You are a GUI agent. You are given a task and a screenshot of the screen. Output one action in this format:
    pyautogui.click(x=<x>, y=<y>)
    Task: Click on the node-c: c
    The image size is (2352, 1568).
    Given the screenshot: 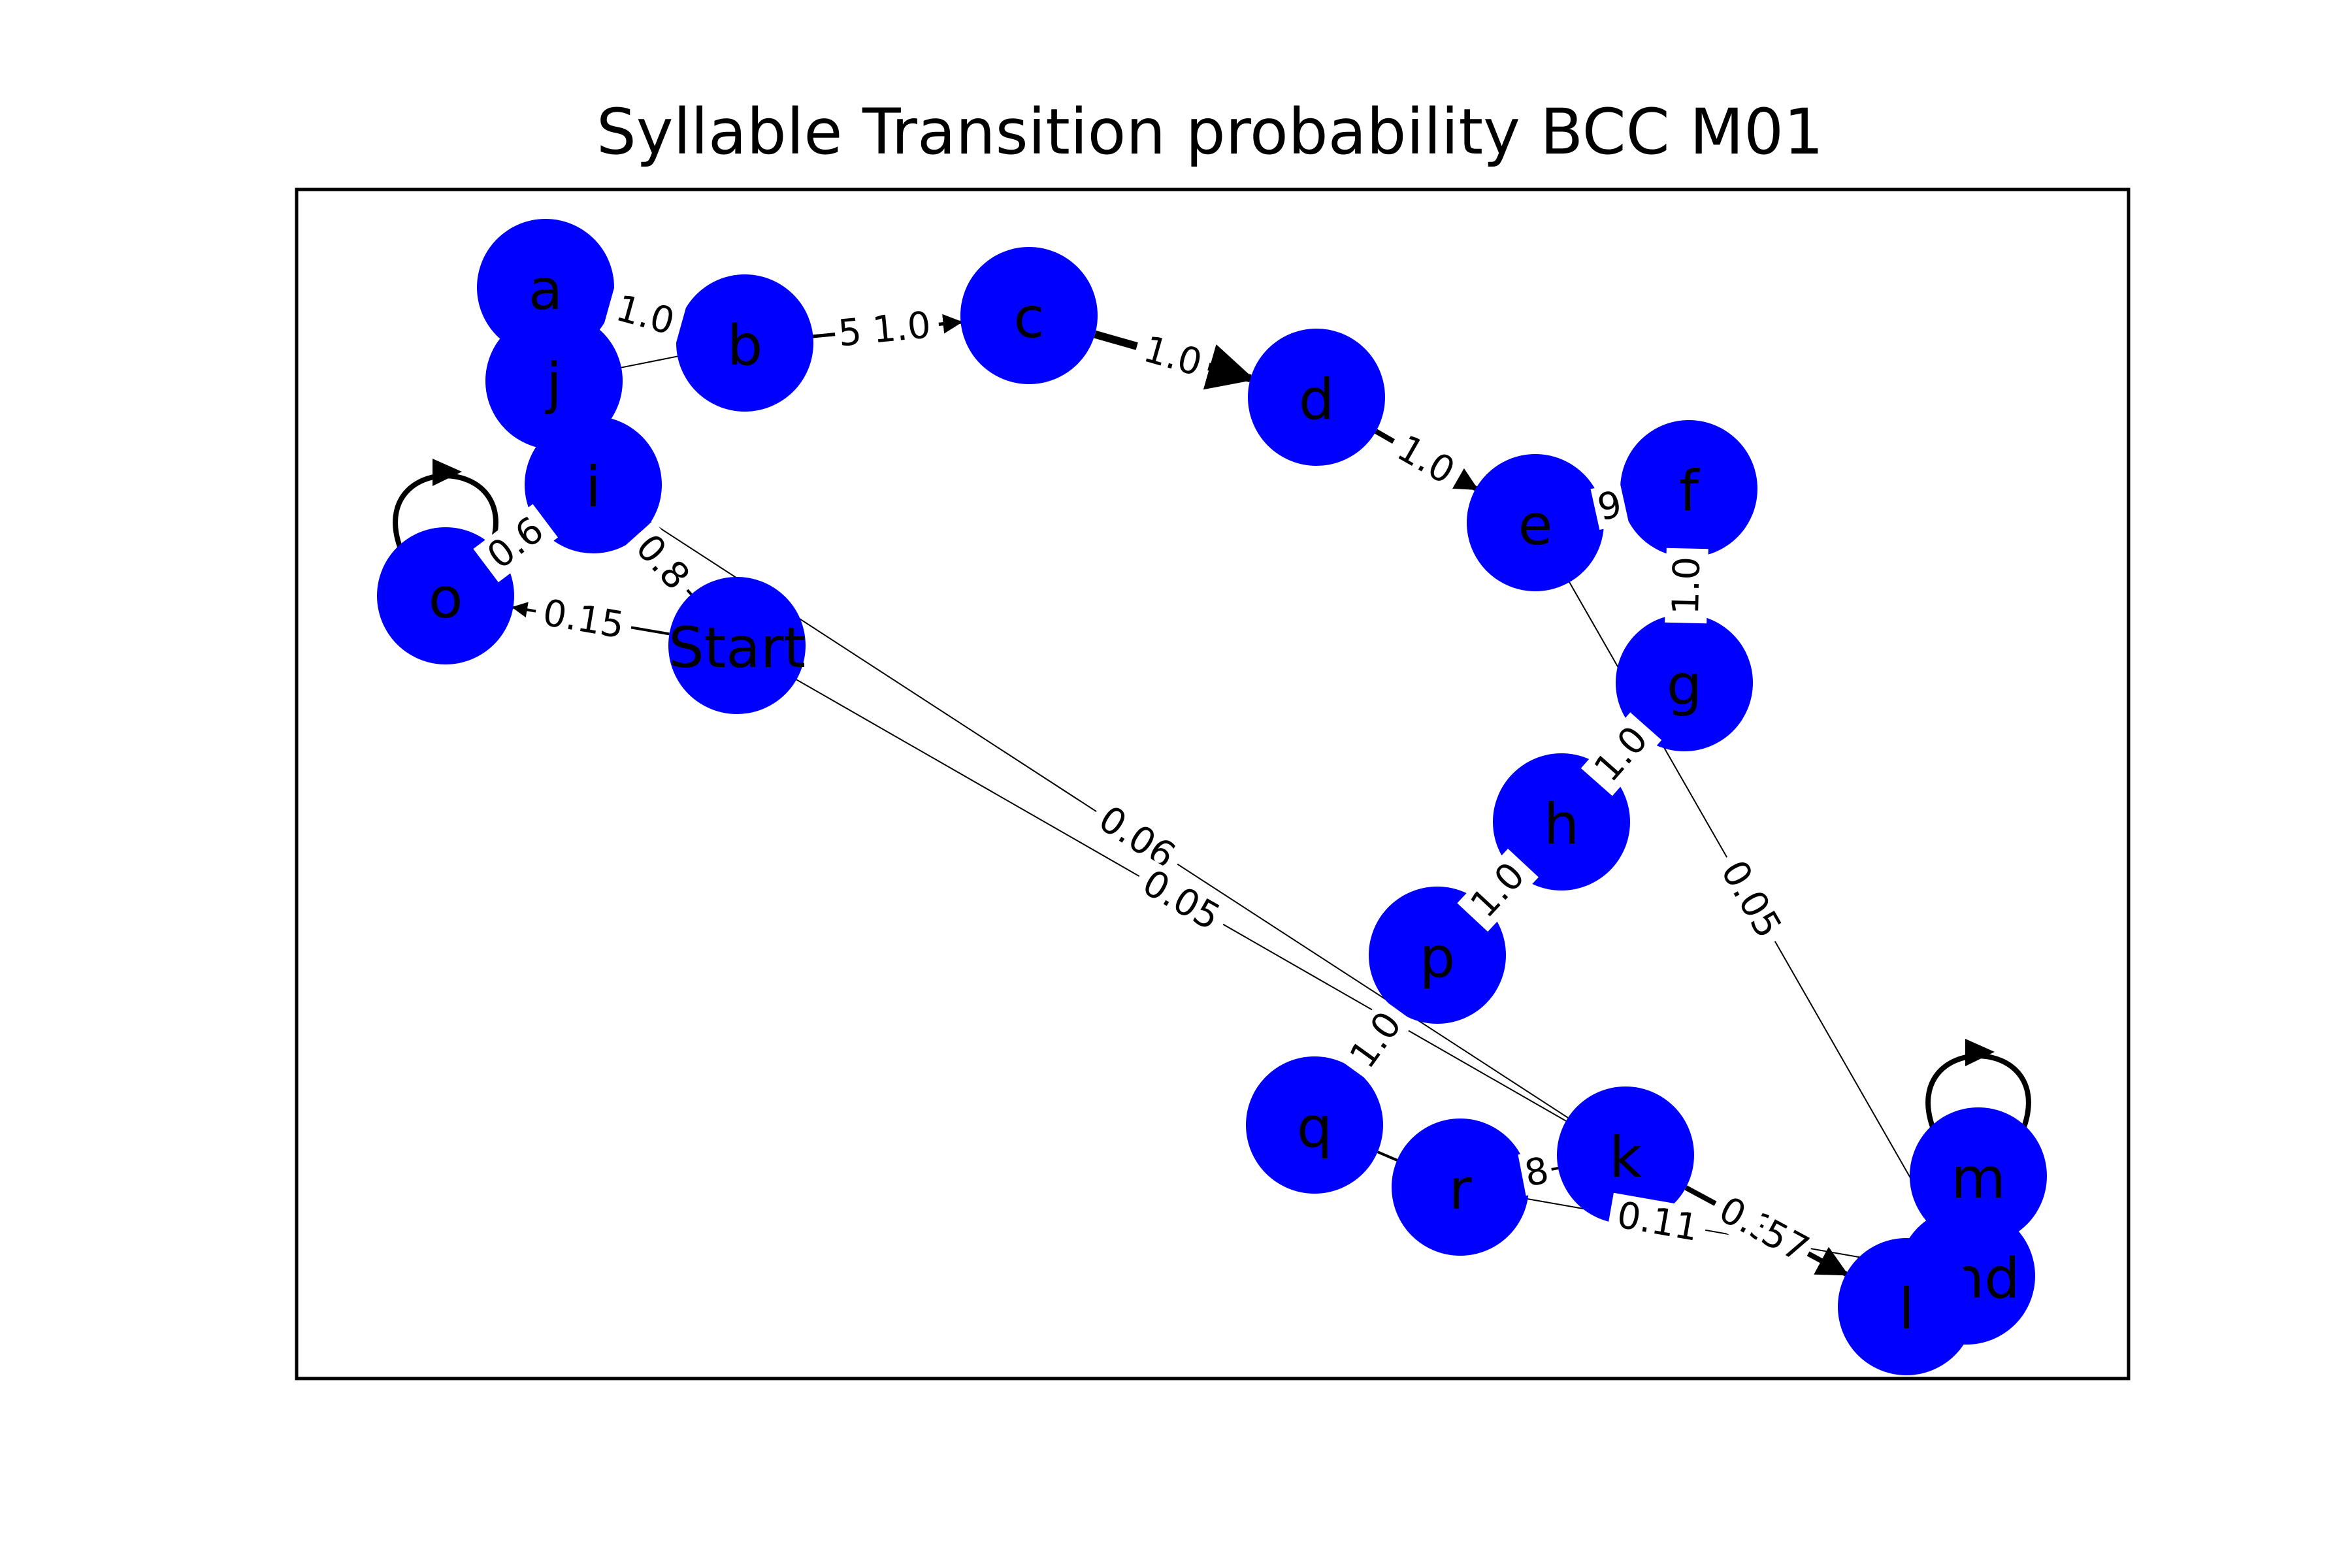 What is the action you would take?
    pyautogui.click(x=1029, y=315)
    